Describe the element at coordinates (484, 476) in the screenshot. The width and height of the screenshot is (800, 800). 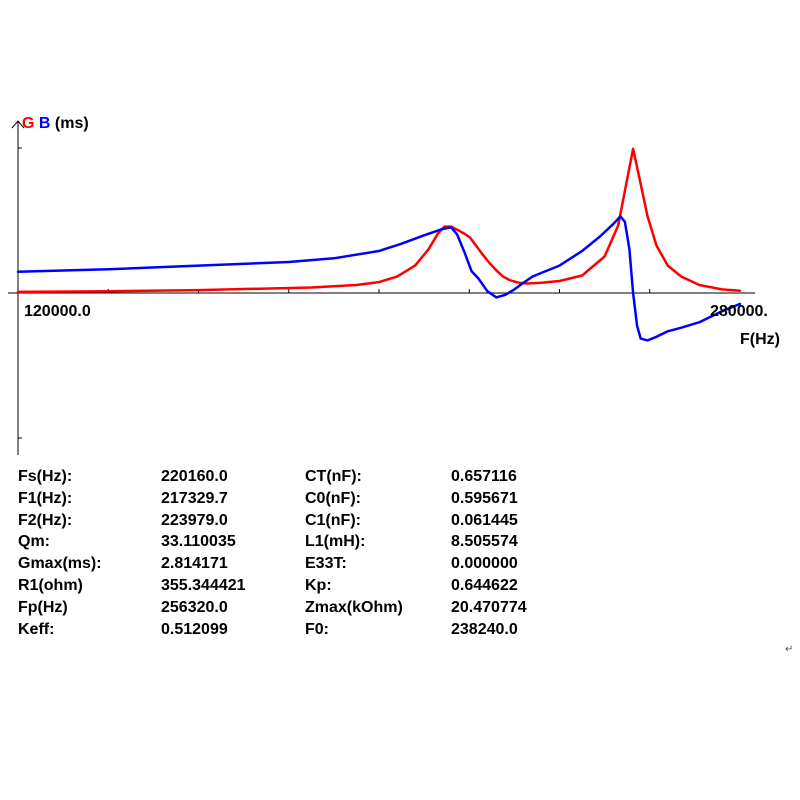
I see `param-value: 0.657116` at that location.